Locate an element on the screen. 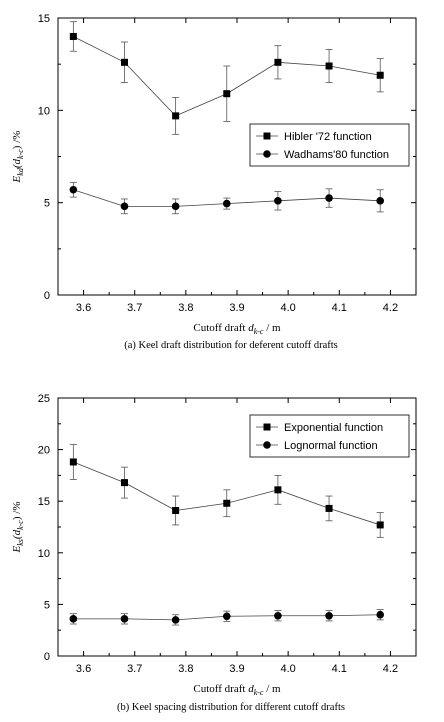 This screenshot has width=444, height=722. y-tick-label: 20 is located at coordinates (44, 451).